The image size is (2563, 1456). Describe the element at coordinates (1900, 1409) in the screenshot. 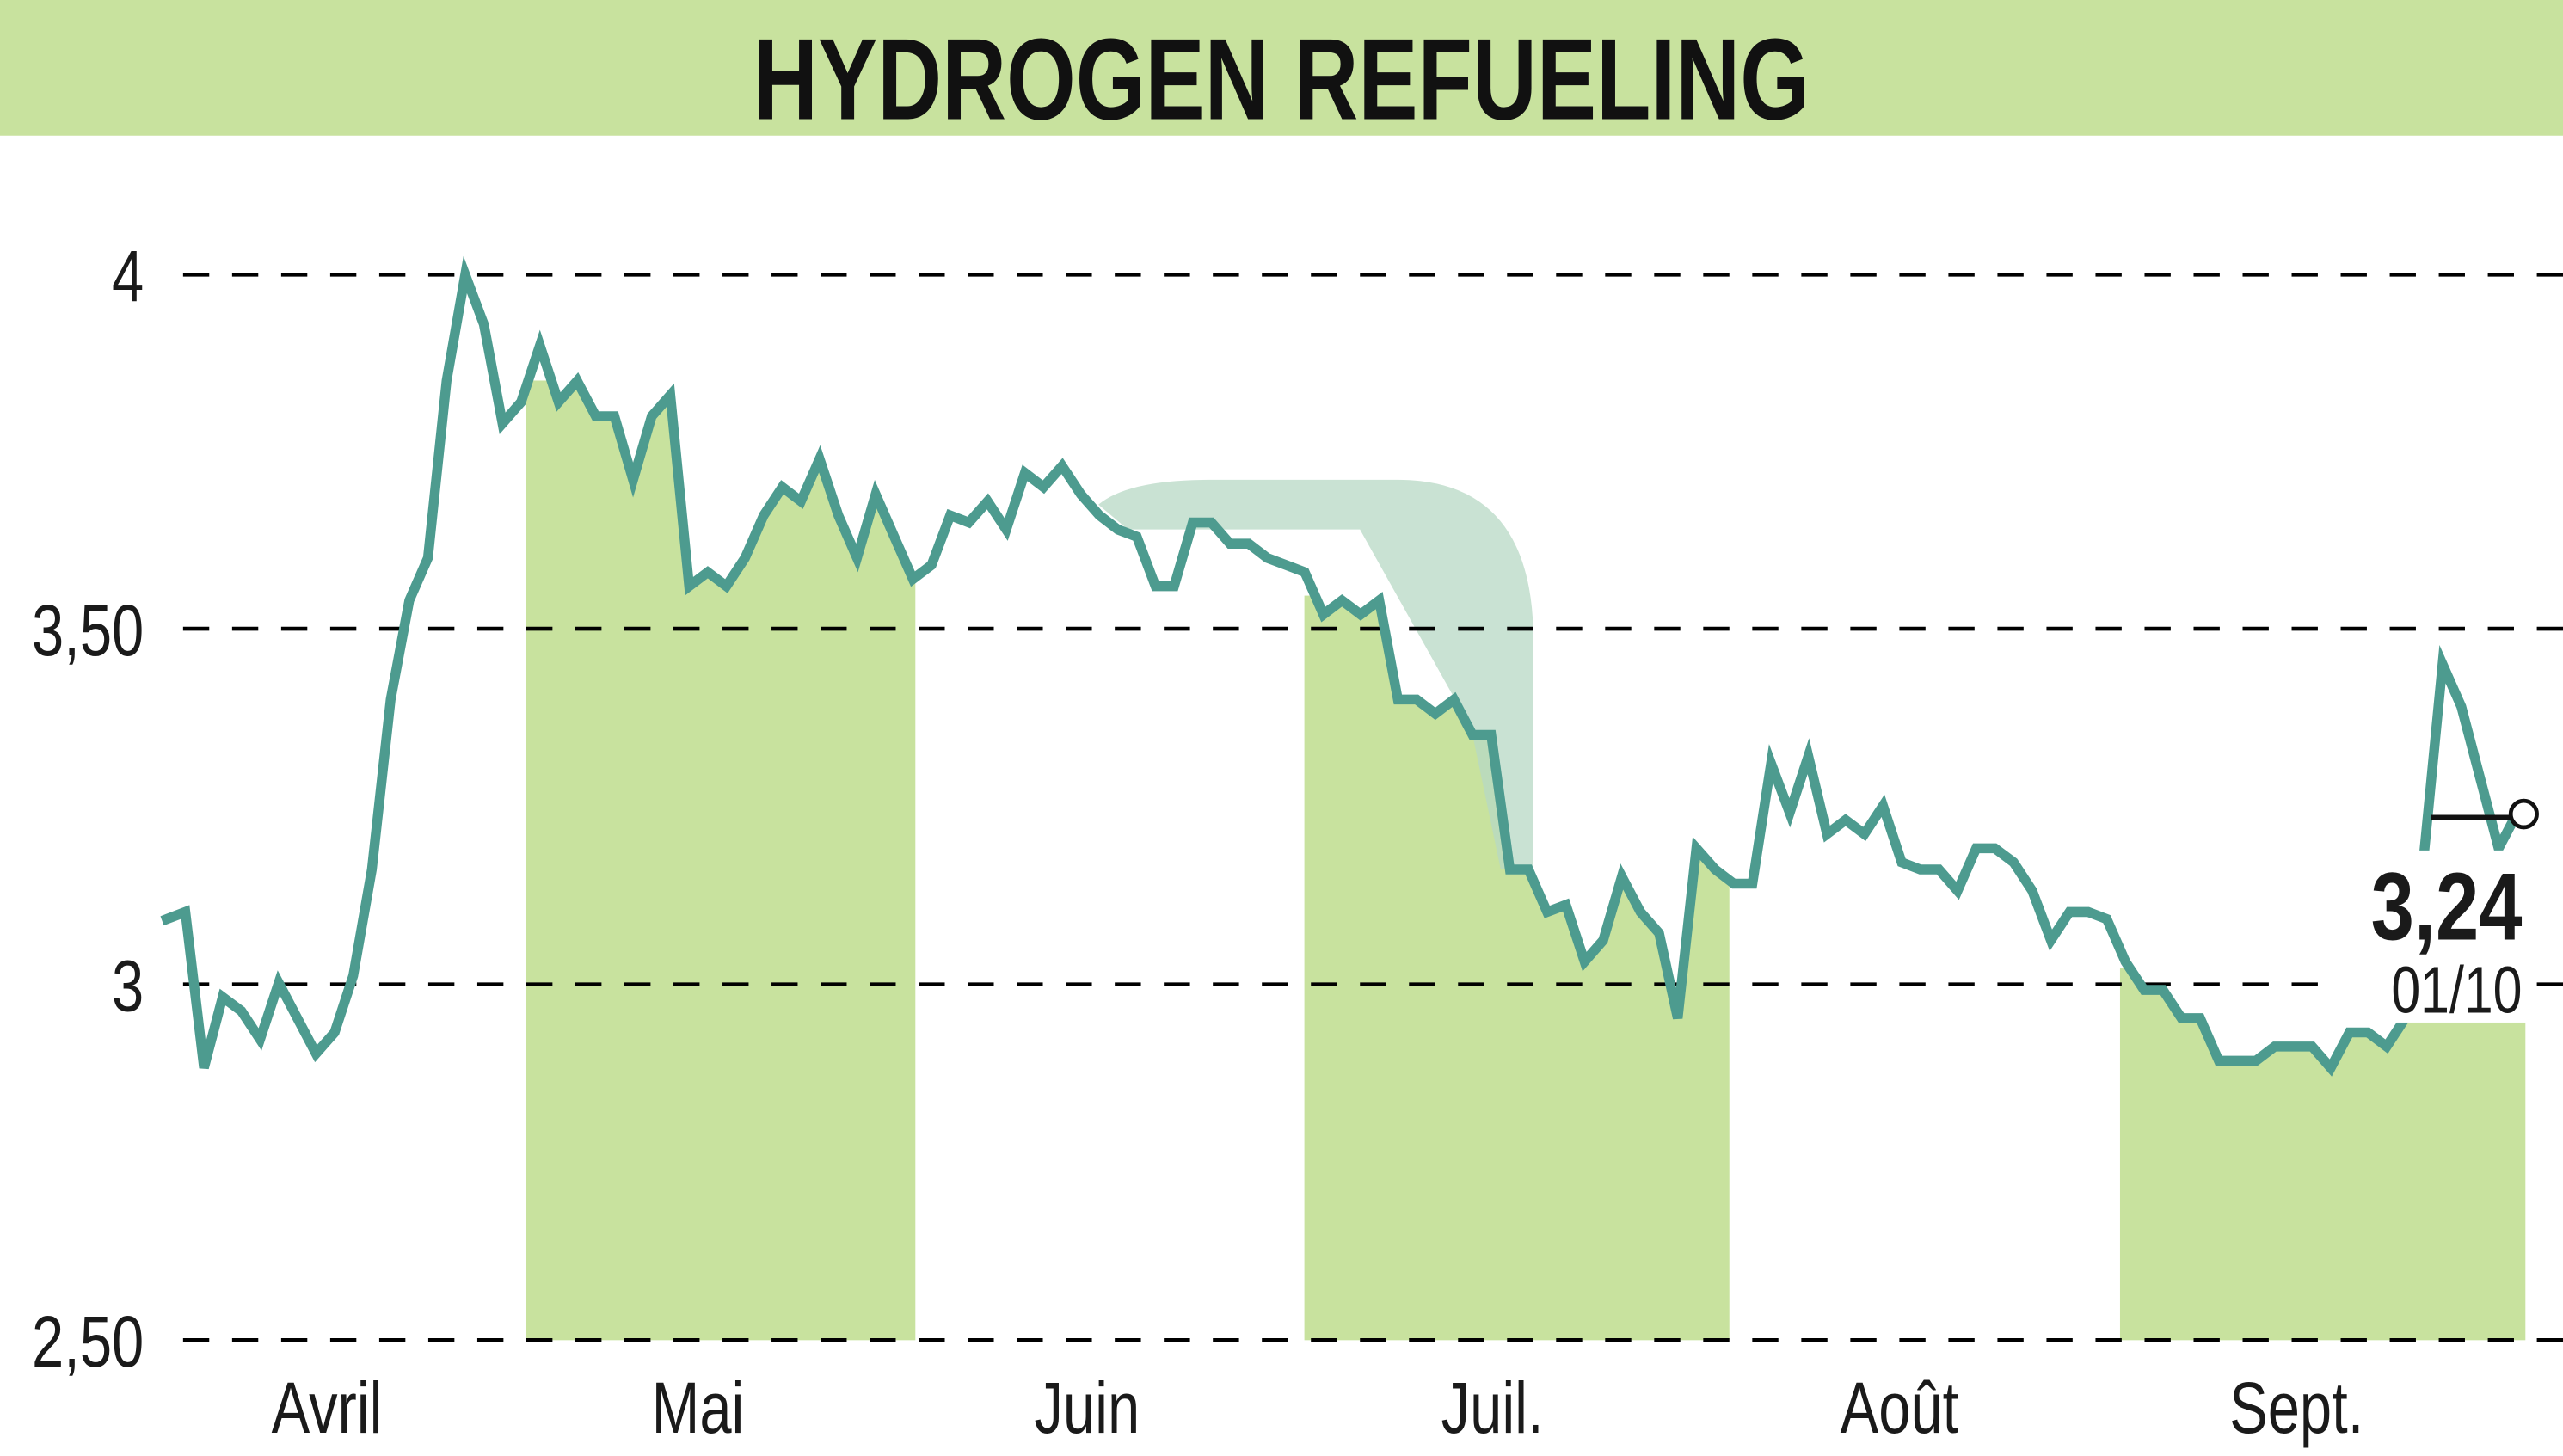

I see `x-tick-label: Août` at that location.